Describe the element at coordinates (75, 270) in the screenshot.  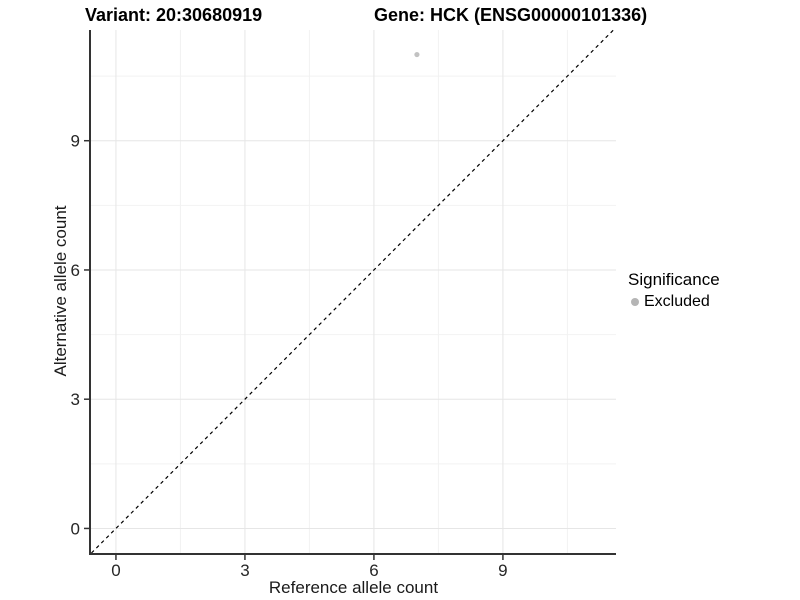
I see `y-tick-label: 6` at that location.